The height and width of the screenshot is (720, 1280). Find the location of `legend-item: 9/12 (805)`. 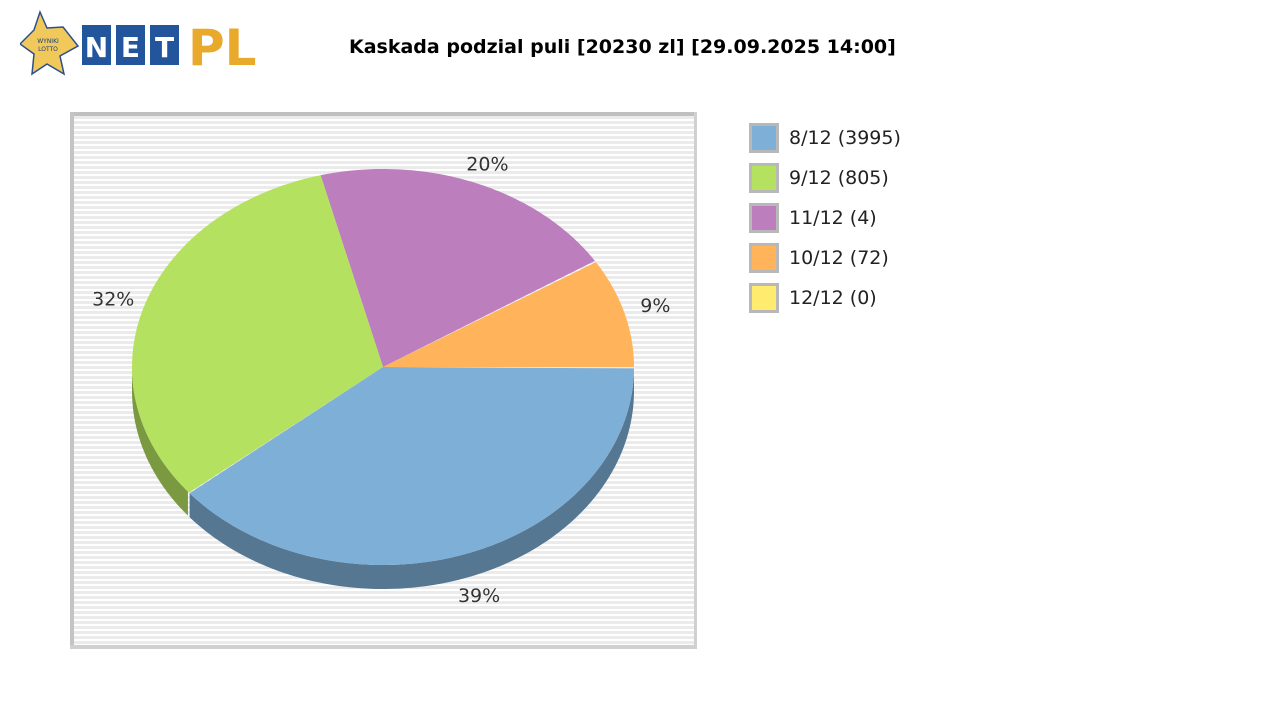

legend-item: 9/12 (805) is located at coordinates (819, 178).